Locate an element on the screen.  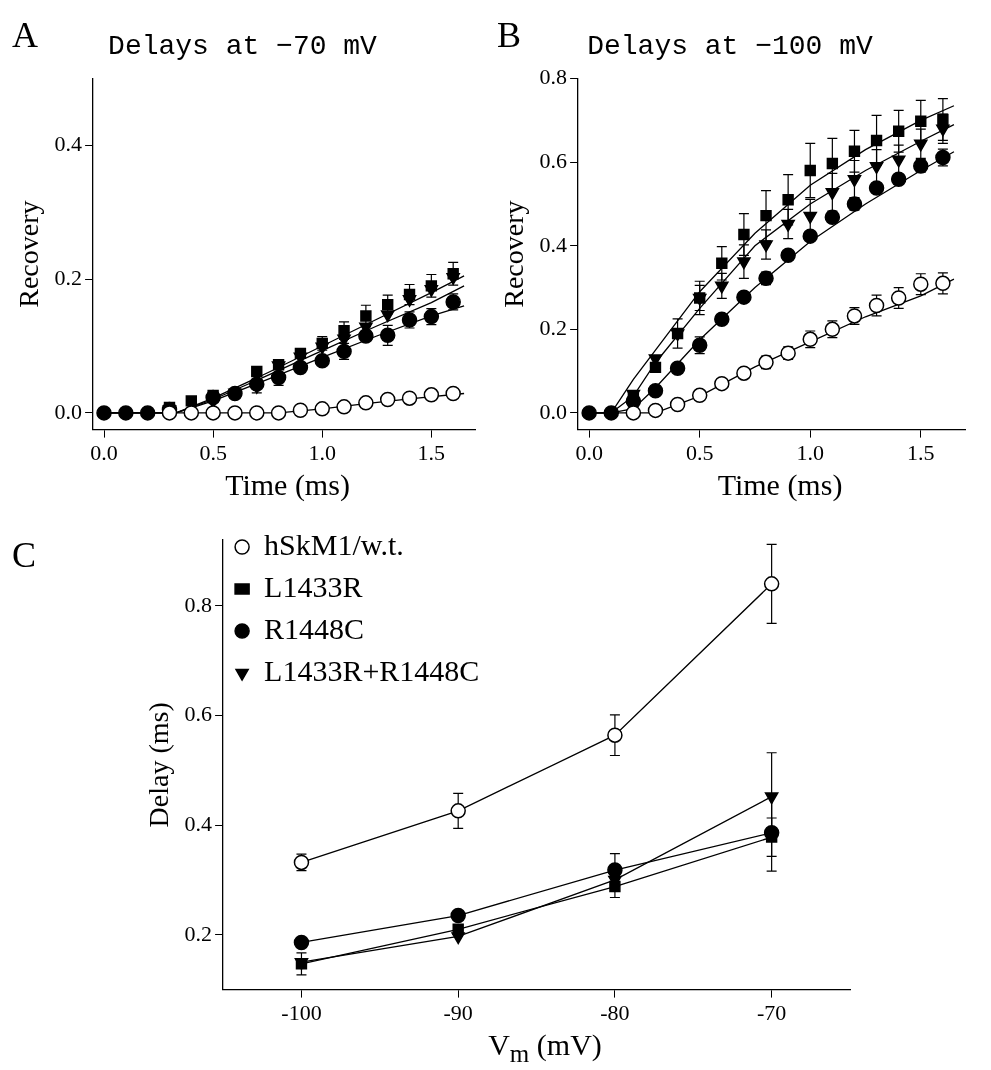
legend-label: R1448C is located at coordinates (314, 628).